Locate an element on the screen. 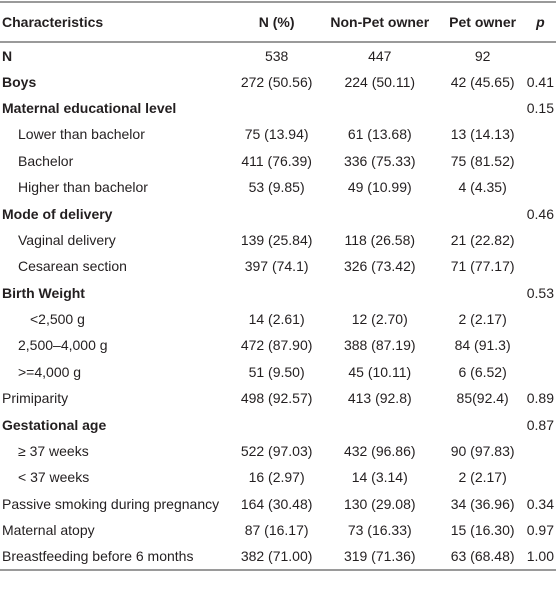  table-cell: 413 (92.8) is located at coordinates (379, 398).